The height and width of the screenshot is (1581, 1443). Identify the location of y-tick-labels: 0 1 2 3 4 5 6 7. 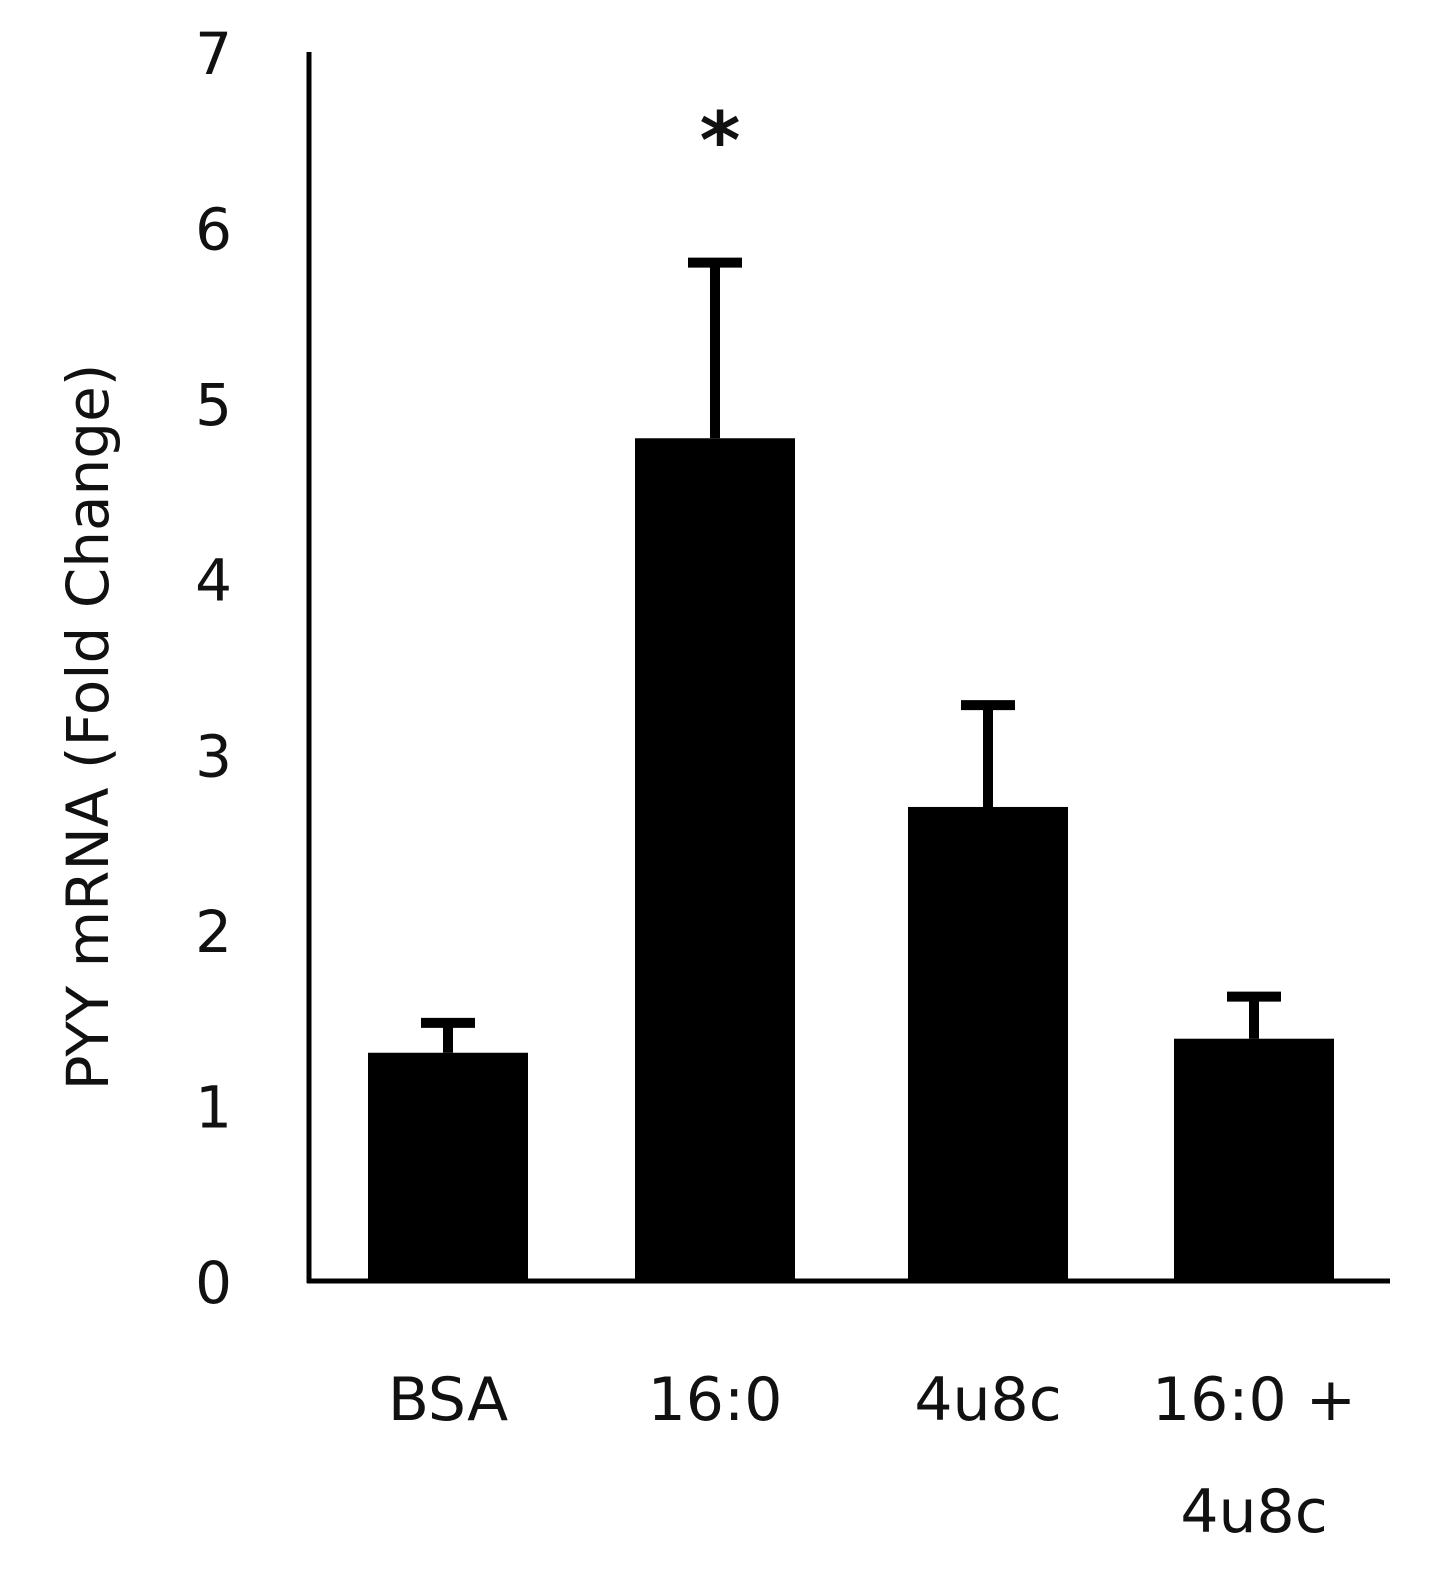
(213, 668).